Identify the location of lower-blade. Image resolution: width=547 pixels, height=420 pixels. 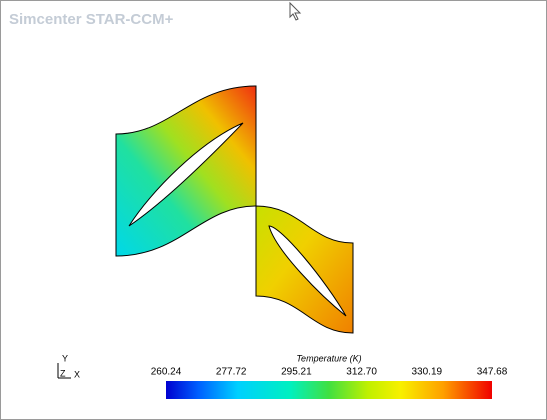
(307, 271).